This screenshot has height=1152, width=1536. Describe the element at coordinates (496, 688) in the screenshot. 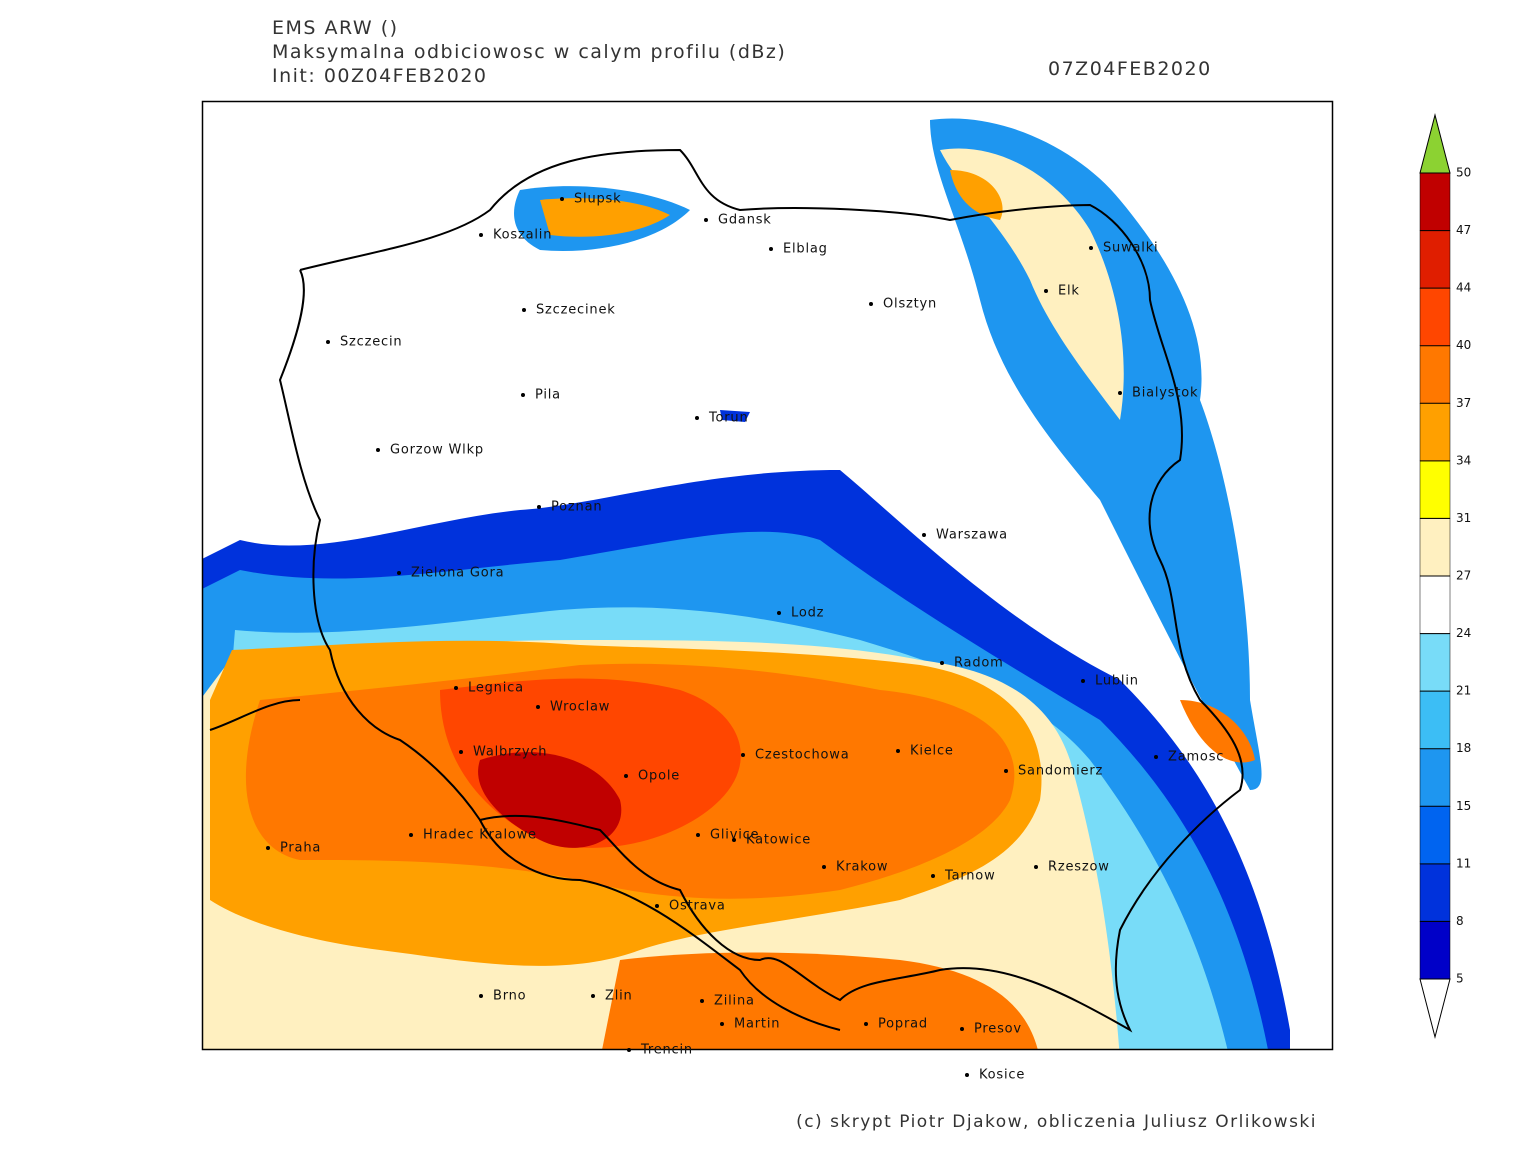

I see `city-label: Legnica` at that location.